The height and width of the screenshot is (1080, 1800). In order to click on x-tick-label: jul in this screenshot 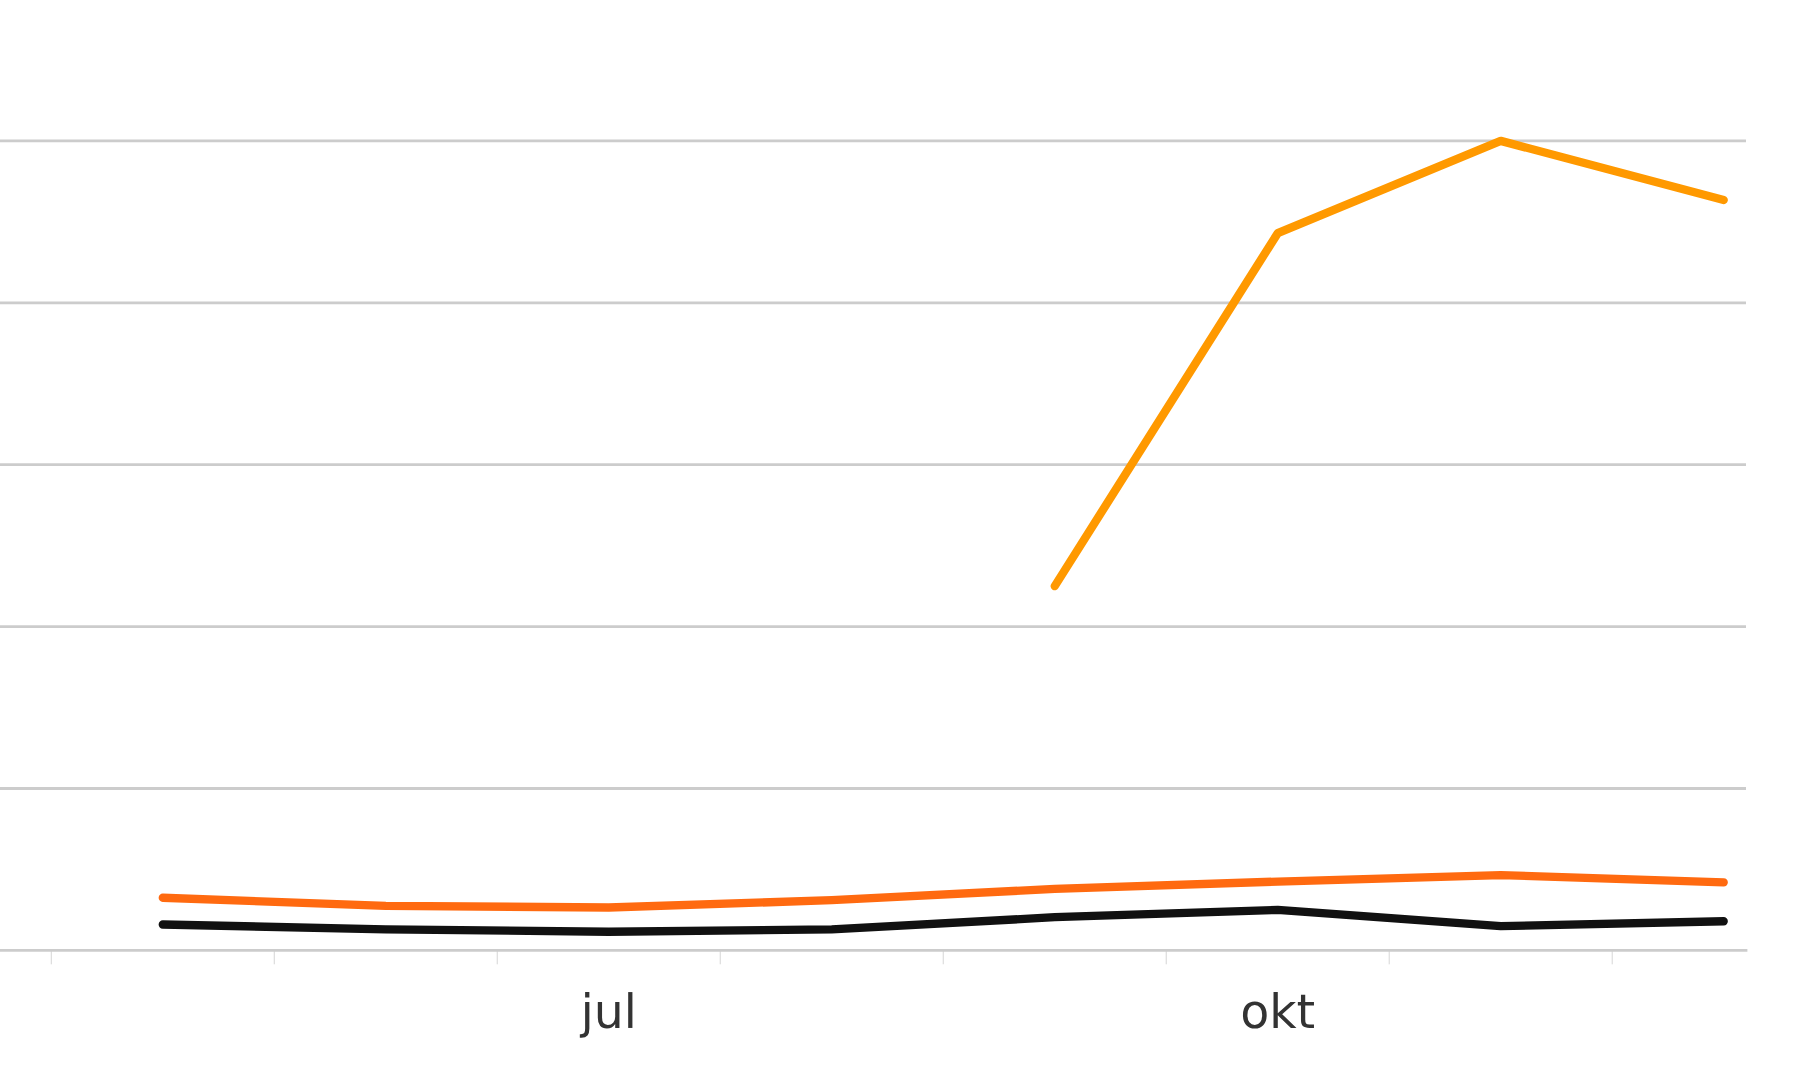, I will do `click(606, 1015)`.